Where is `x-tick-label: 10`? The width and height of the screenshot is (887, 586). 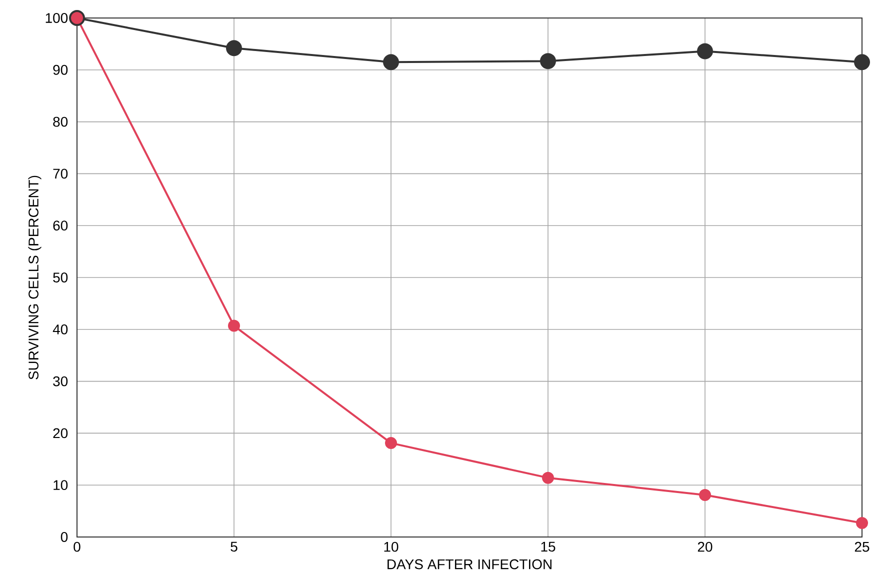
x-tick-label: 10 is located at coordinates (391, 547).